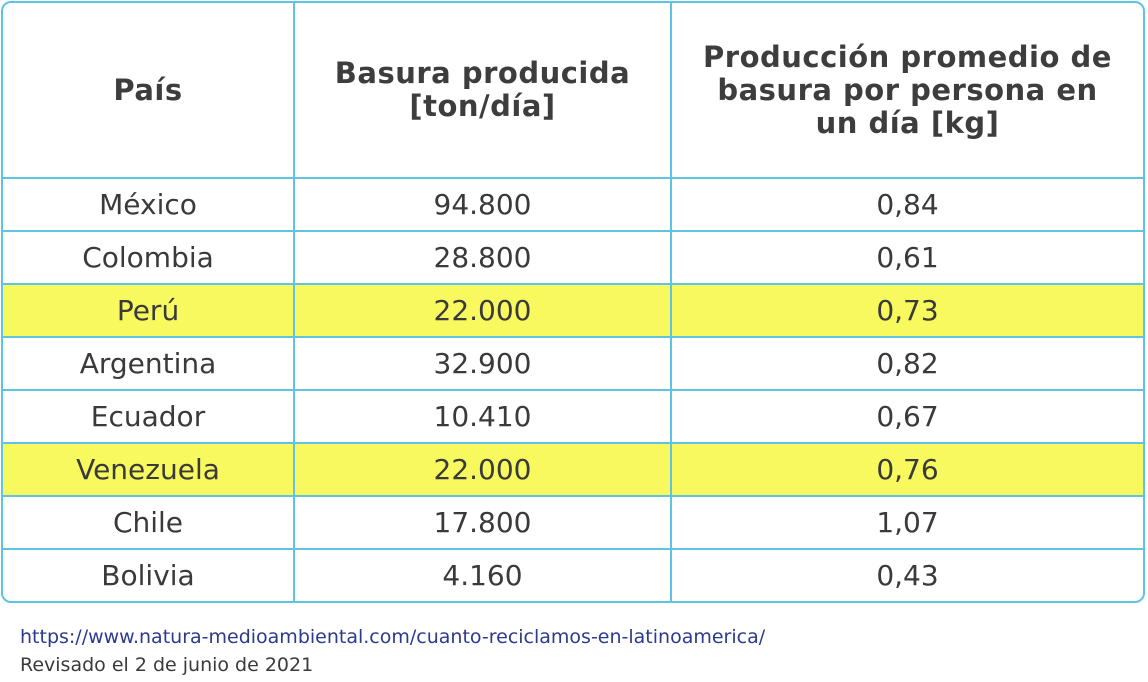  Describe the element at coordinates (482, 204) in the screenshot. I see `cell-waste-tons: 94.800` at that location.